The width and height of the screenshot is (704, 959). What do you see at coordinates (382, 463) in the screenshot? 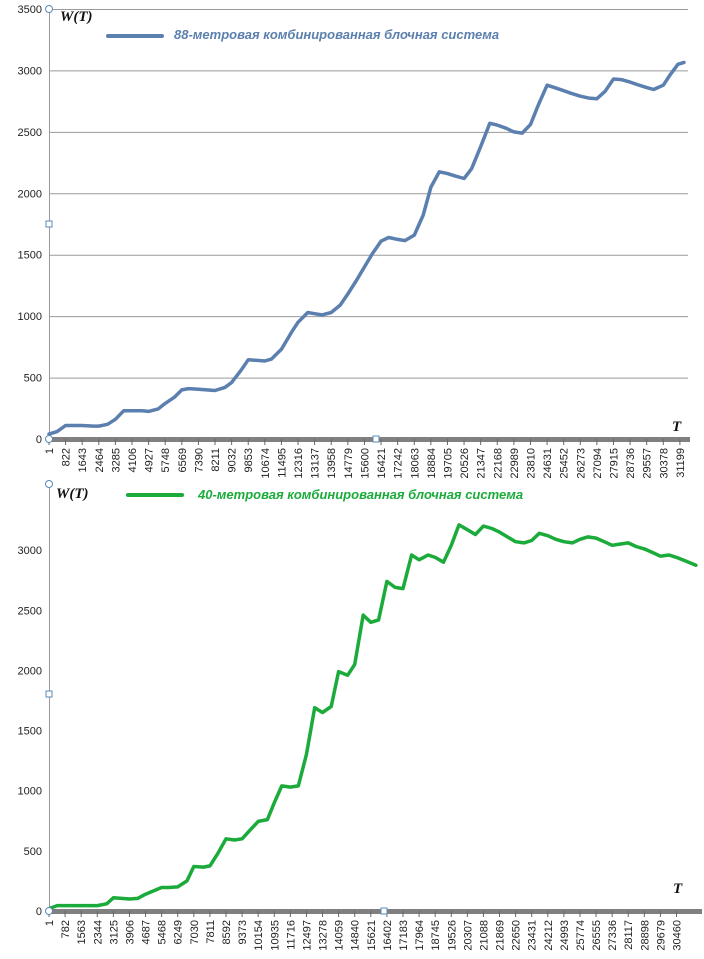
I see `c0-xtick-label-20: 16421` at bounding box center [382, 463].